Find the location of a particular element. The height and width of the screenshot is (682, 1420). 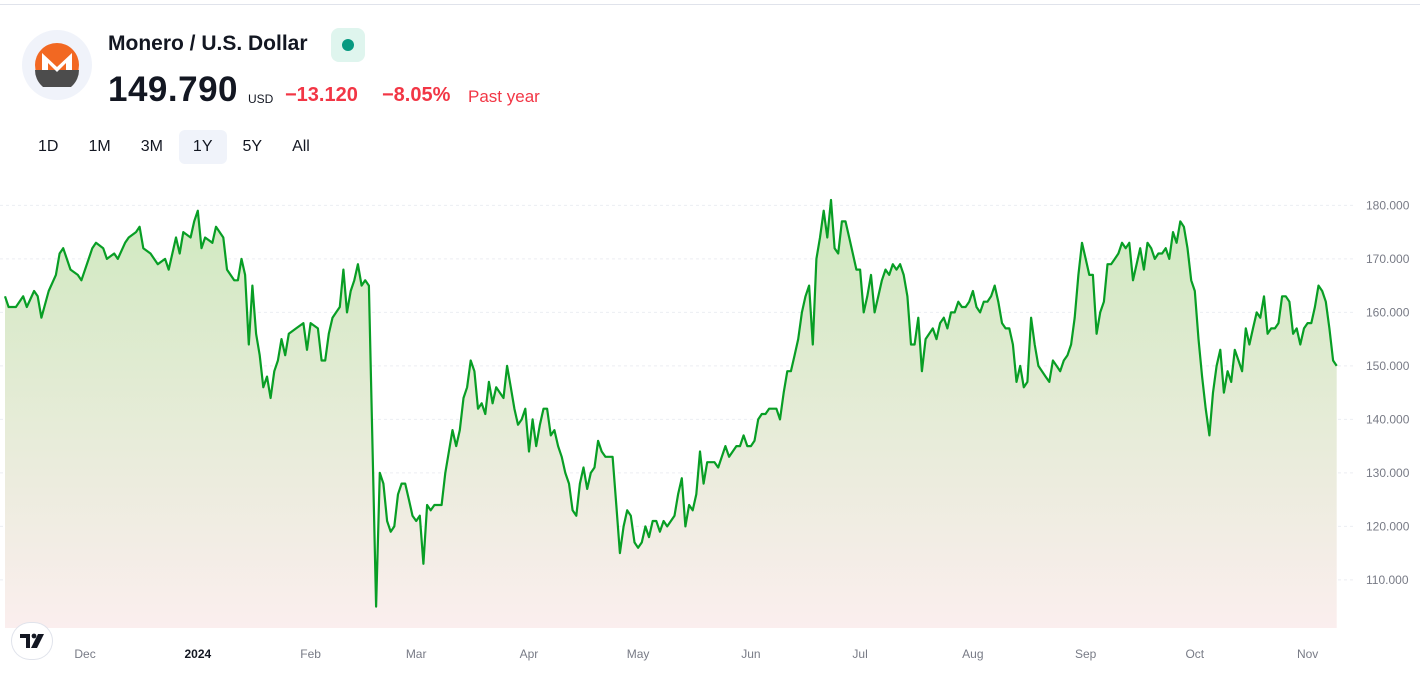

y-tick-label: 160.000 is located at coordinates (1388, 312).